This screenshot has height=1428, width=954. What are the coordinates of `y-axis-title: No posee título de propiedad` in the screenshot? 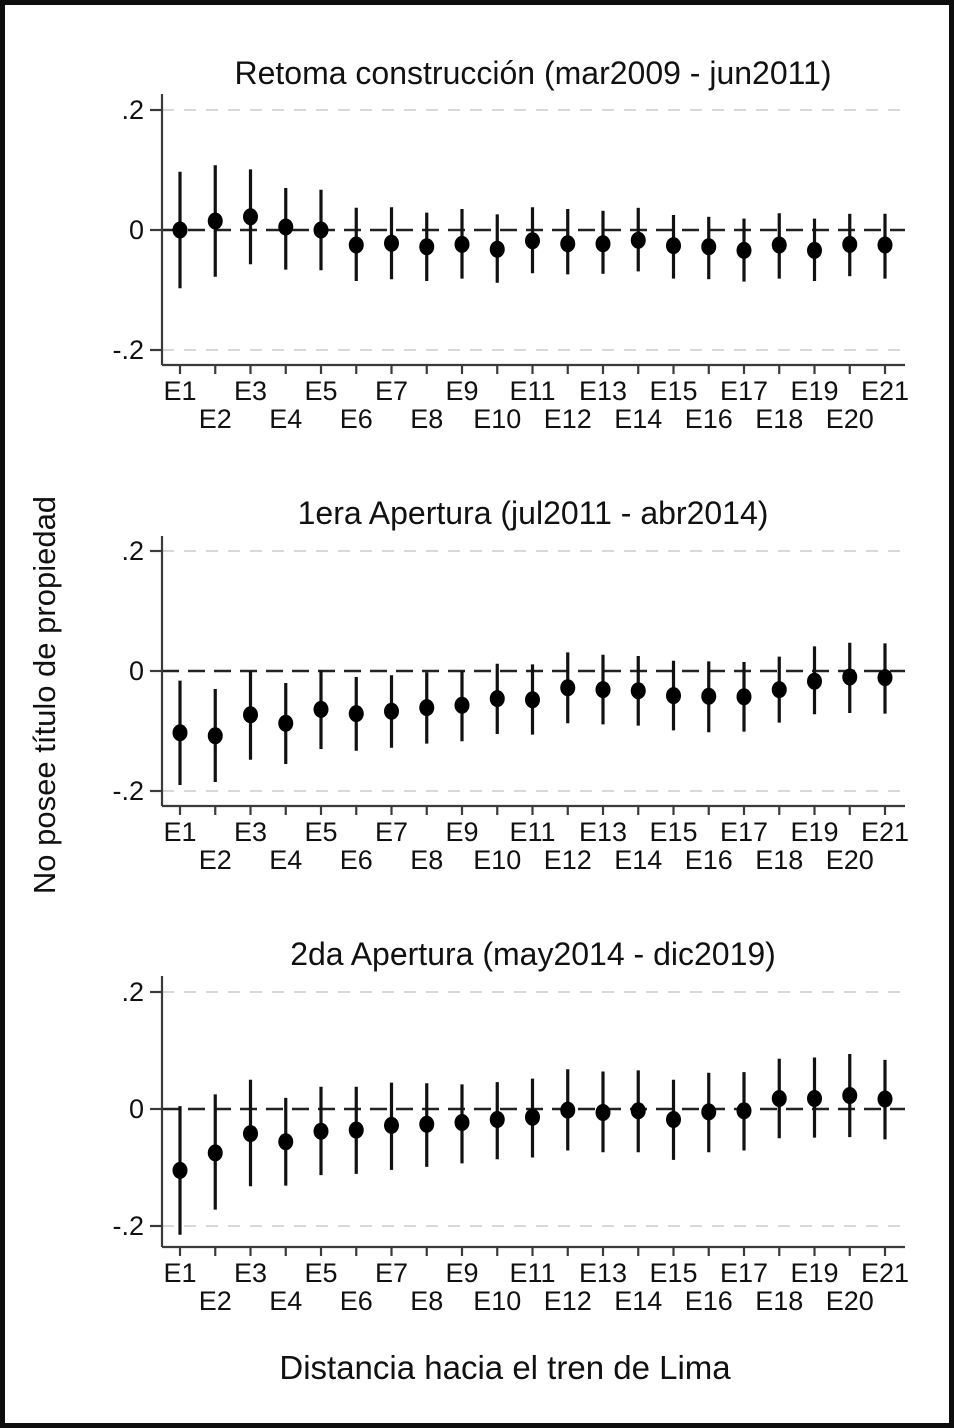 It's located at (44, 695).